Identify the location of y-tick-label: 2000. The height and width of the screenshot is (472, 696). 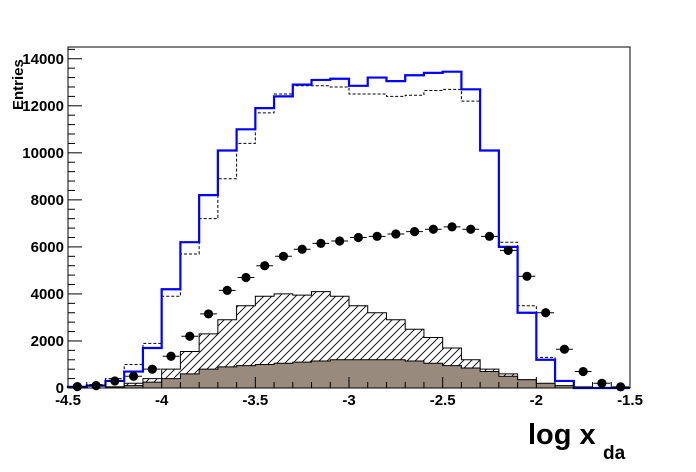
(47, 341).